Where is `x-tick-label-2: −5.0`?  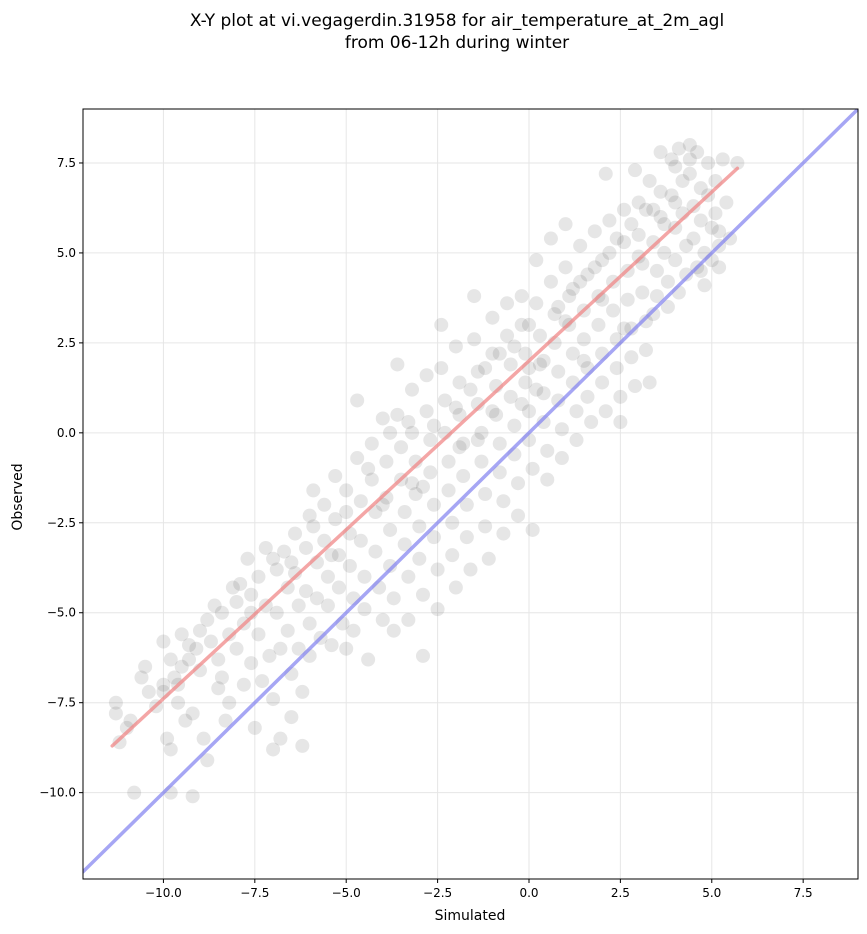 x-tick-label-2: −5.0 is located at coordinates (346, 893).